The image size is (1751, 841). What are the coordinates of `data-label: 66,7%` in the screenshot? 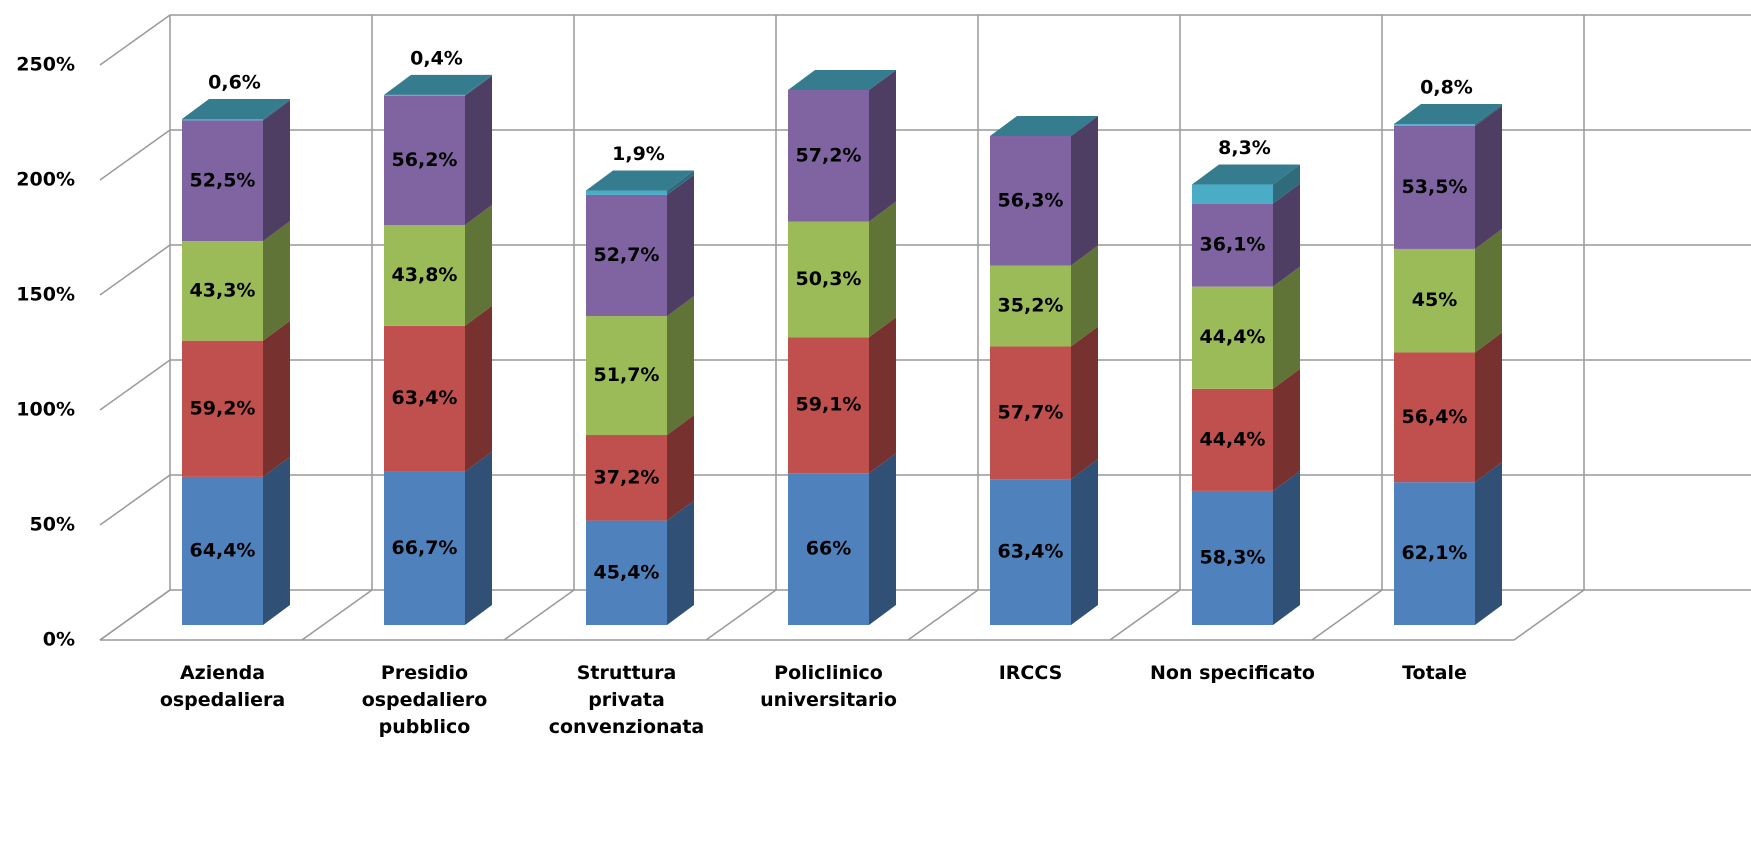 It's located at (425, 548).